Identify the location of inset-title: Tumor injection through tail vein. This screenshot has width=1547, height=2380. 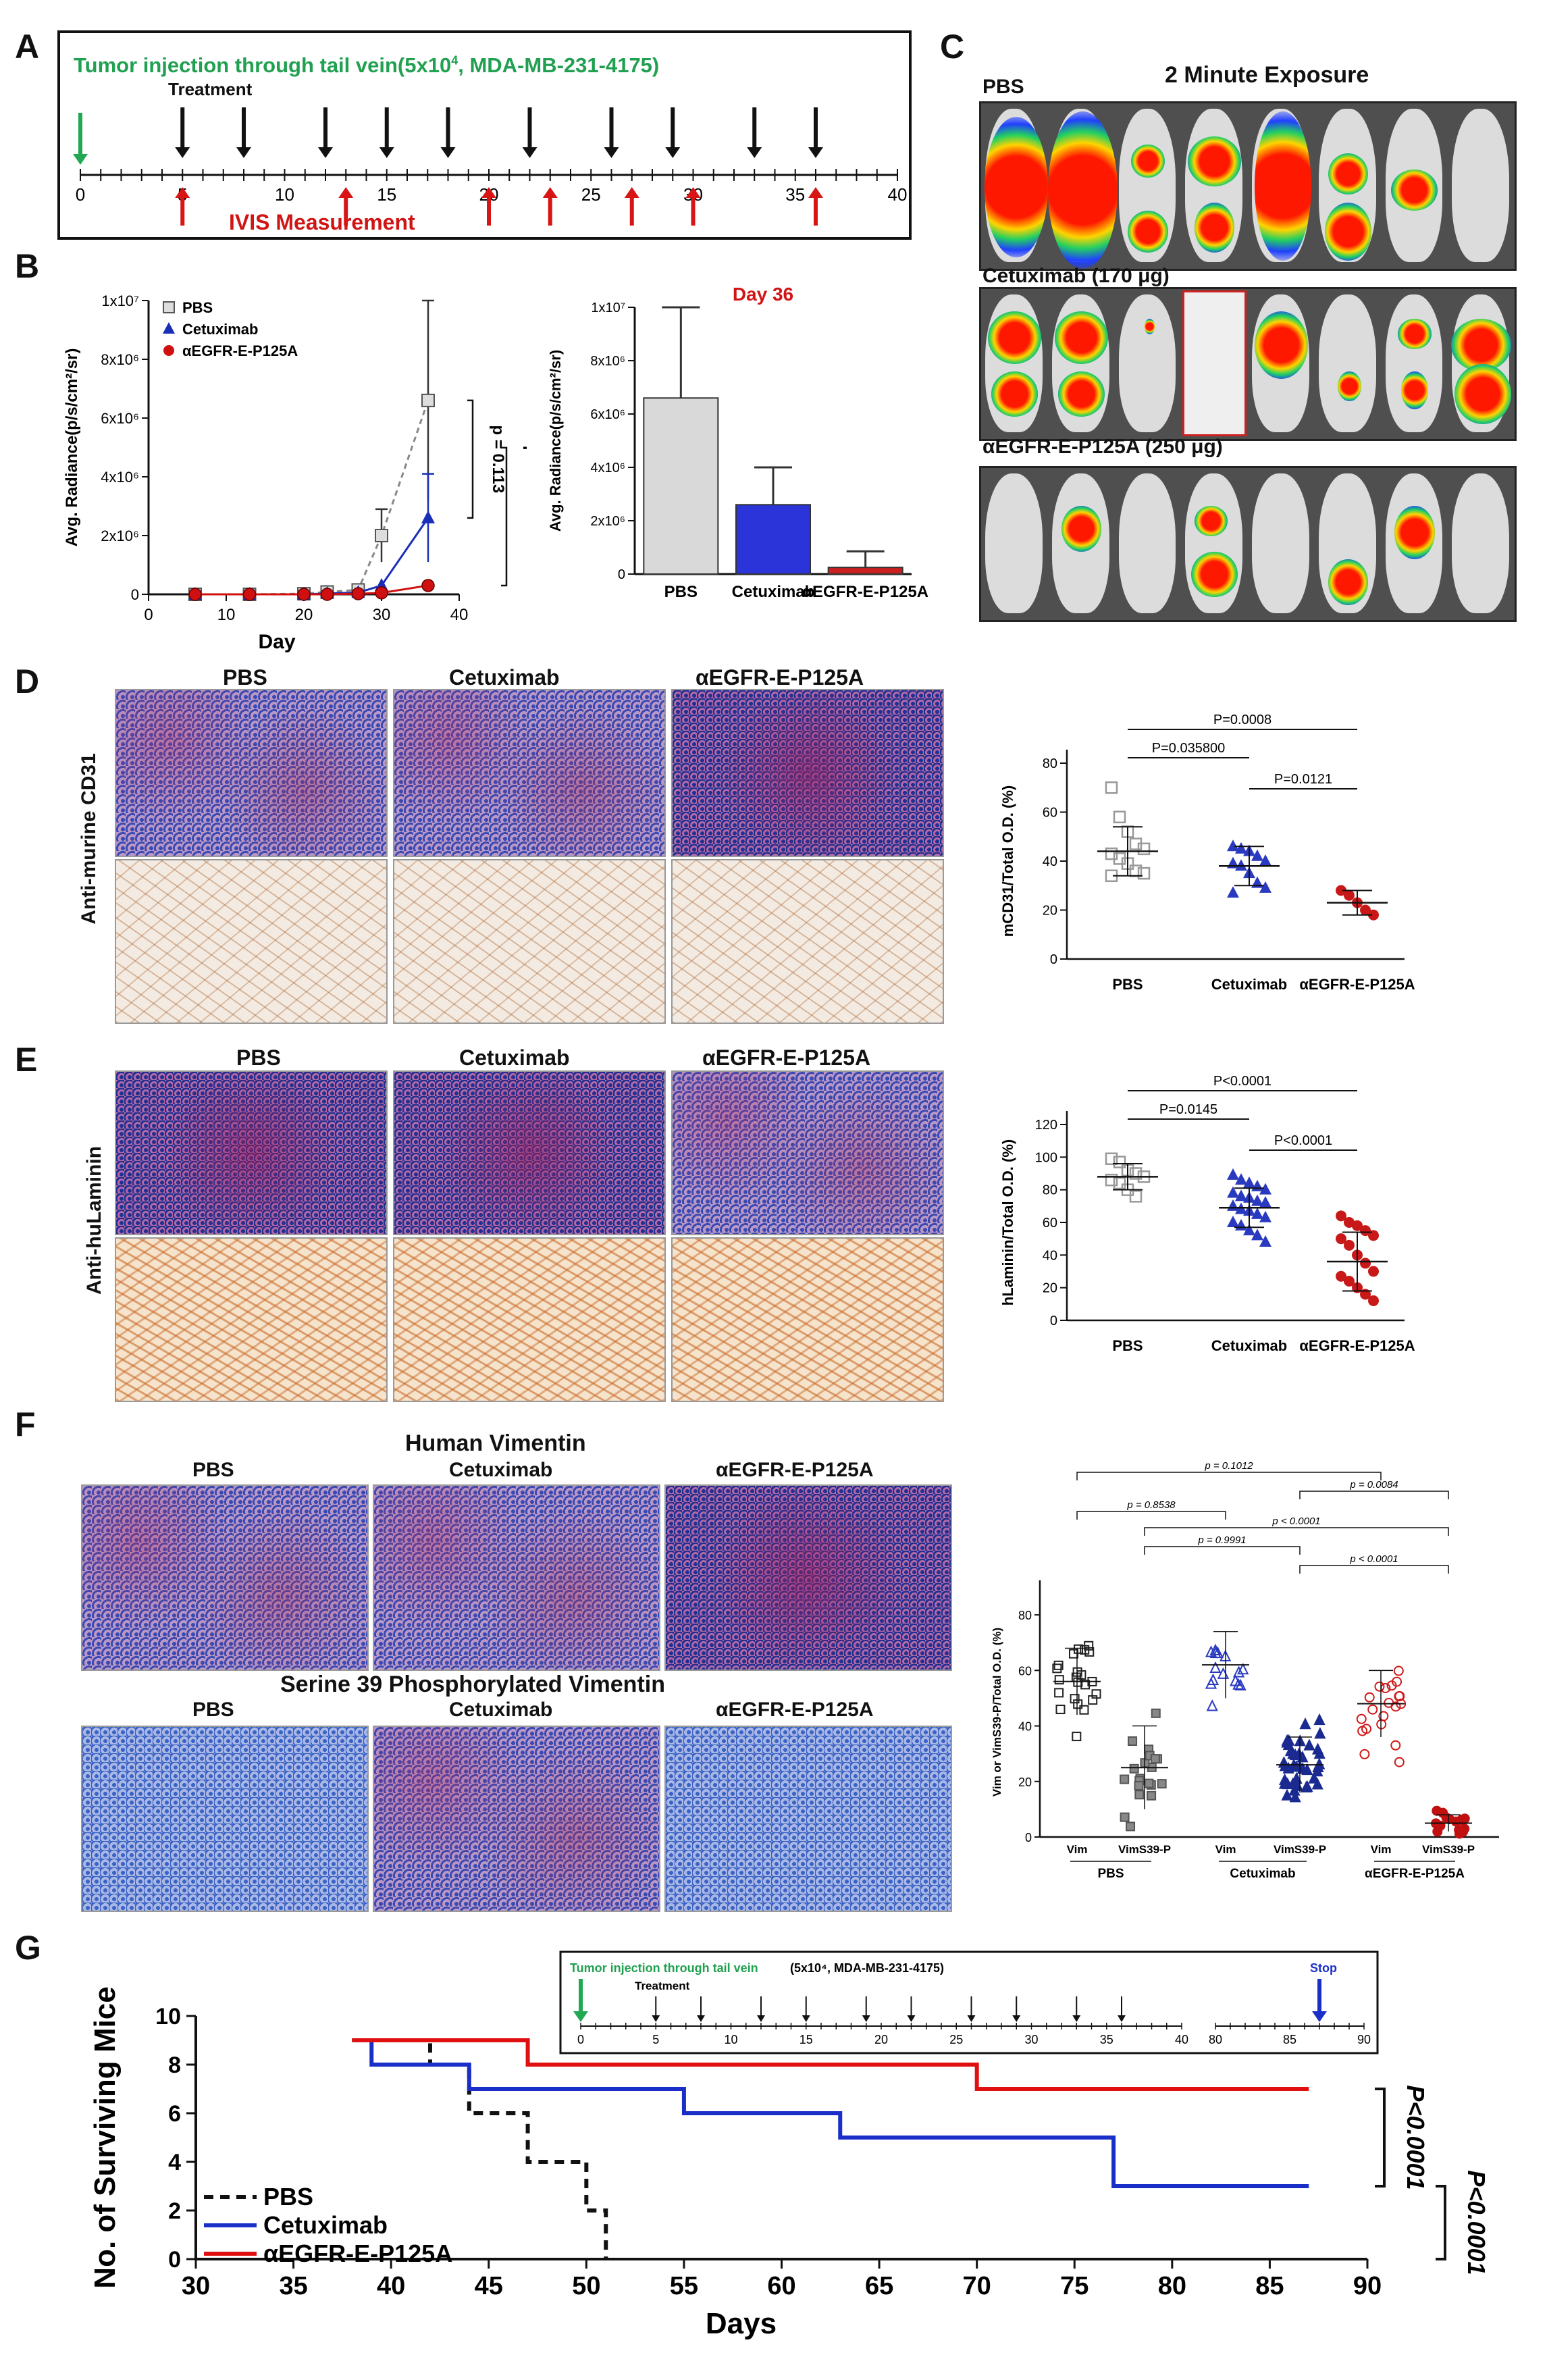
(664, 1968).